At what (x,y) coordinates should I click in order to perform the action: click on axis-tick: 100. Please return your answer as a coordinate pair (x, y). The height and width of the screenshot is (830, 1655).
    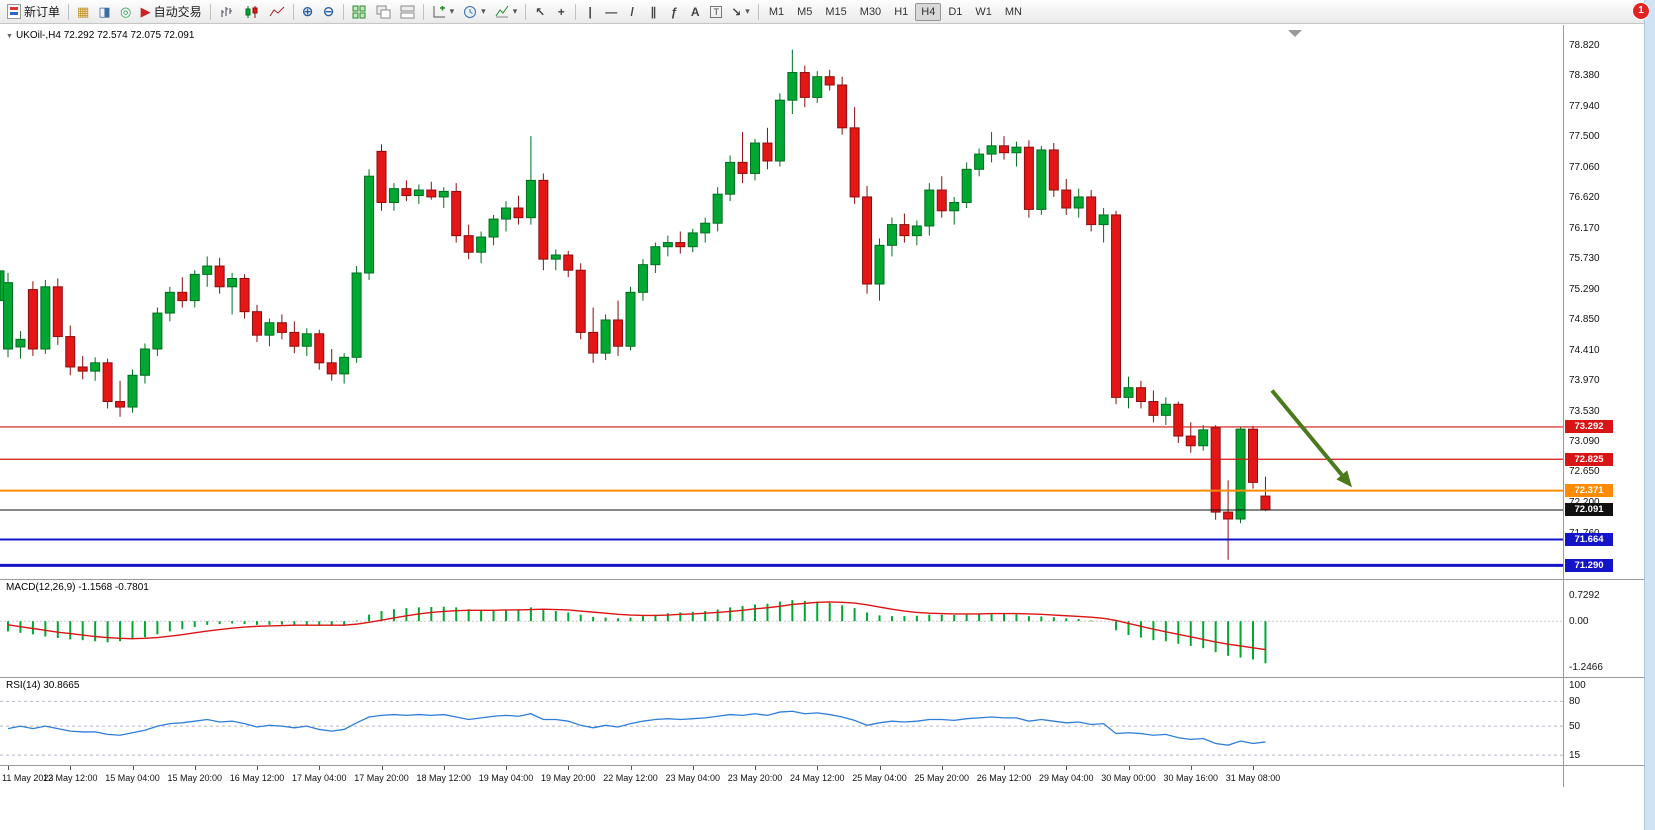
    Looking at the image, I should click on (1577, 685).